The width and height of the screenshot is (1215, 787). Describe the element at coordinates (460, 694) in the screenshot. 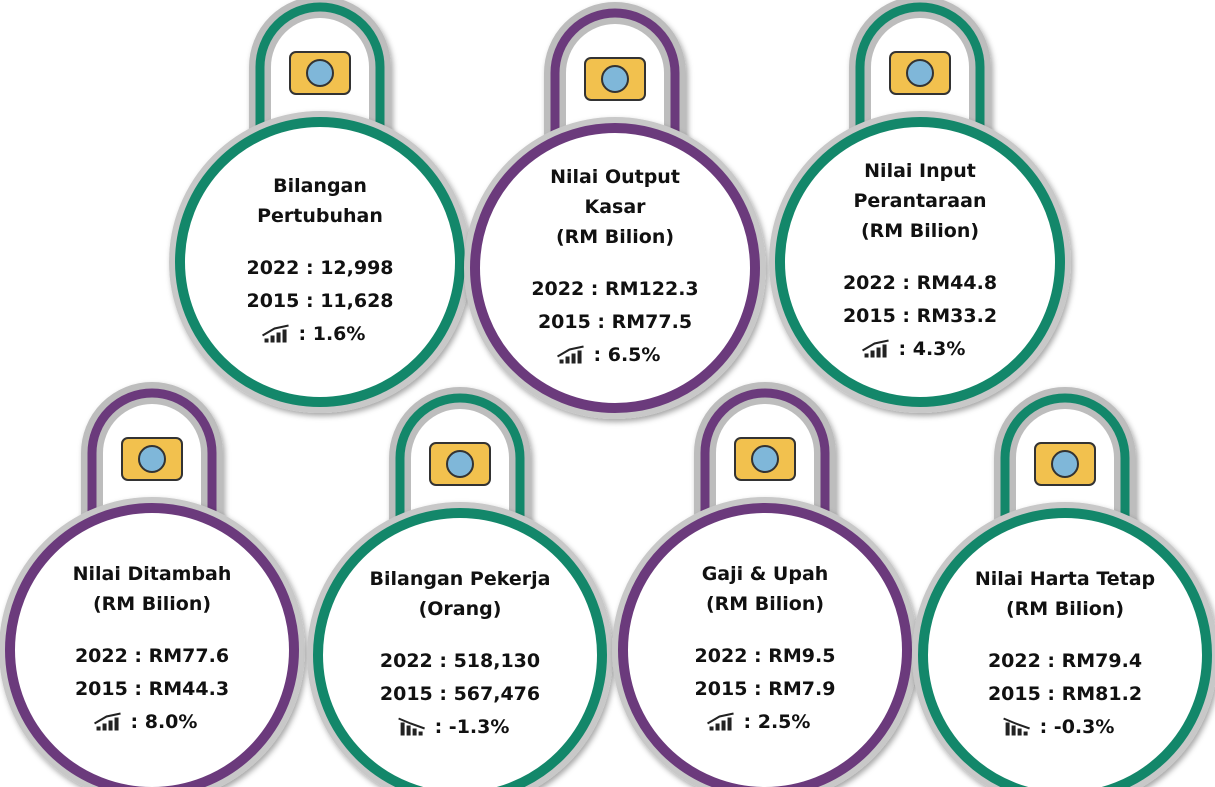

I see `value-2015: 2015 : 567,476` at that location.